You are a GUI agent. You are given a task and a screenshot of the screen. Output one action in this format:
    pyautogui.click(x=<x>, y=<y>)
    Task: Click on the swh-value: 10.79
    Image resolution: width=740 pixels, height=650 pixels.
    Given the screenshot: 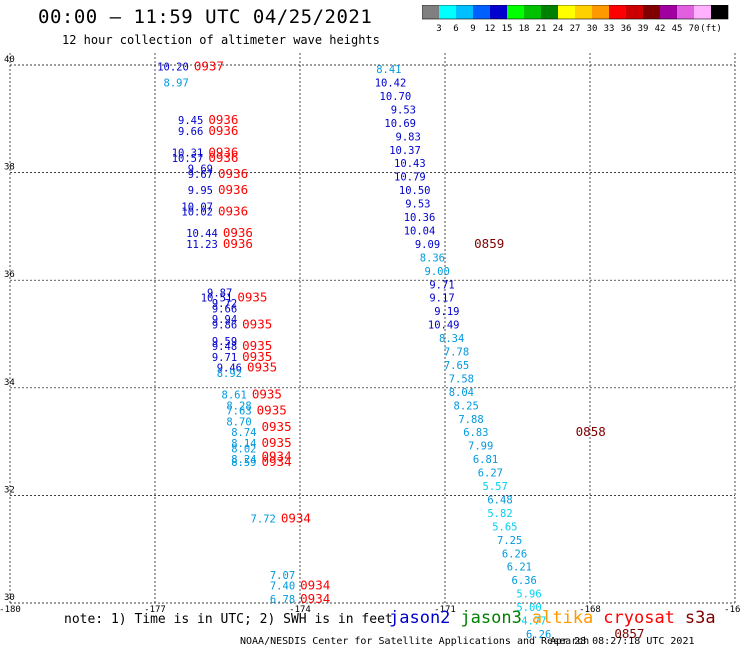 What is the action you would take?
    pyautogui.click(x=410, y=178)
    